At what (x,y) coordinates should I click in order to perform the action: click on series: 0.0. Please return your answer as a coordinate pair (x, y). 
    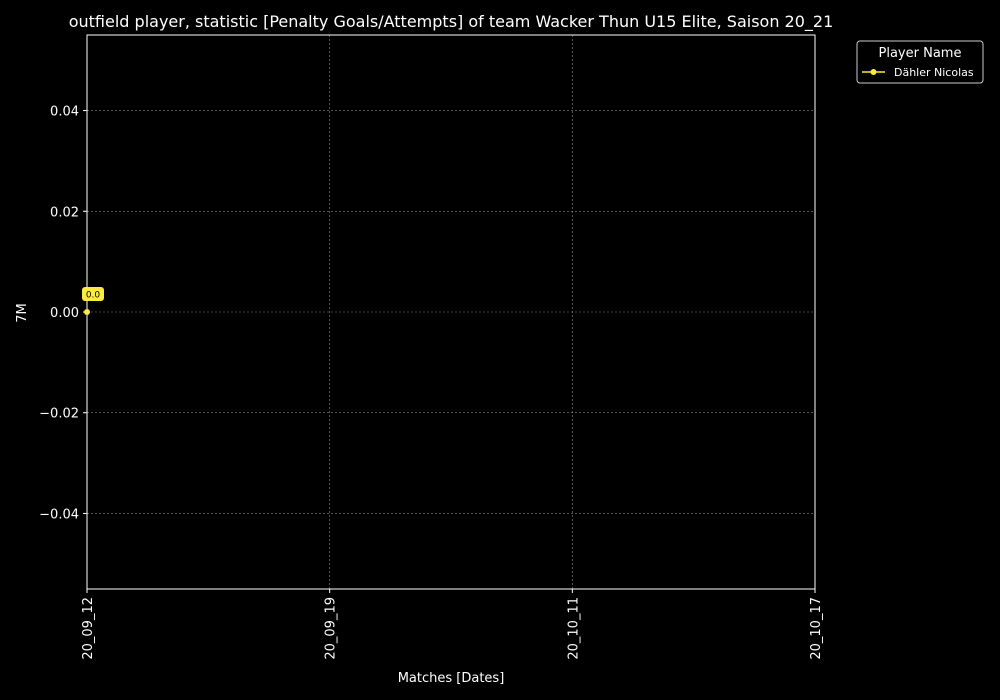
    Looking at the image, I should click on (93, 301).